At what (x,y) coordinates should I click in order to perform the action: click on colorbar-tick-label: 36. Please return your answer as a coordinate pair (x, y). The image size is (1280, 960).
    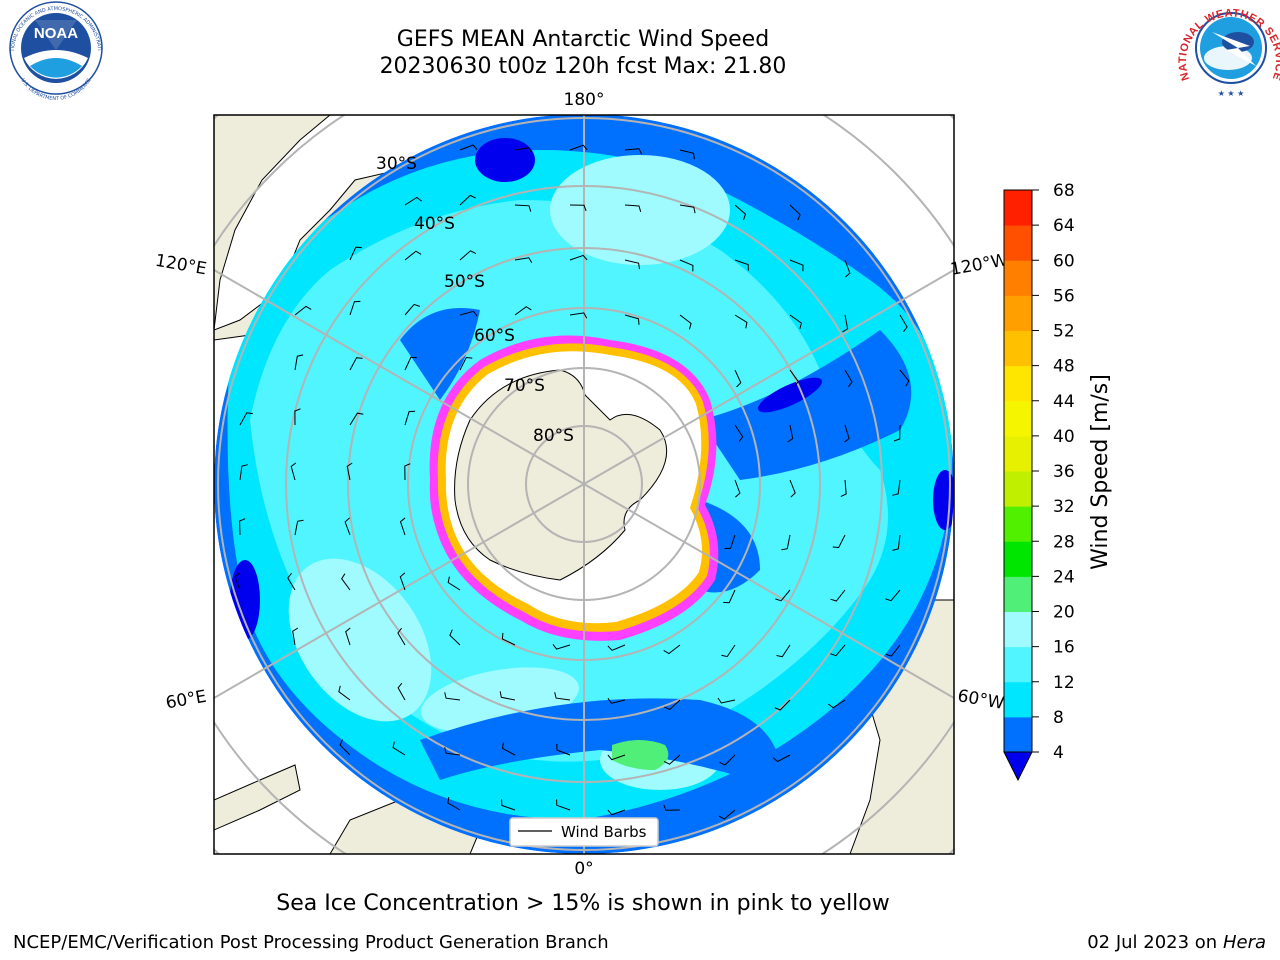
    Looking at the image, I should click on (1064, 472).